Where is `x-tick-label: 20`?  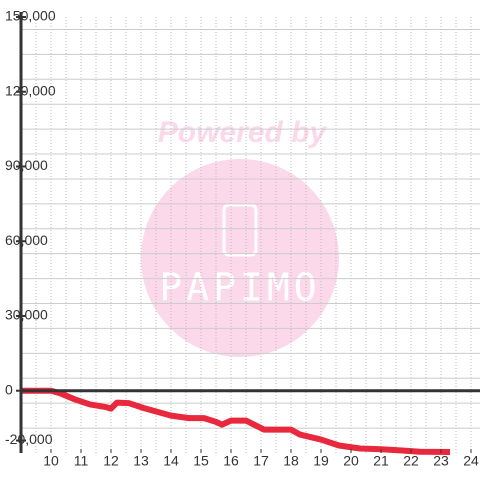
x-tick-label: 20 is located at coordinates (351, 461).